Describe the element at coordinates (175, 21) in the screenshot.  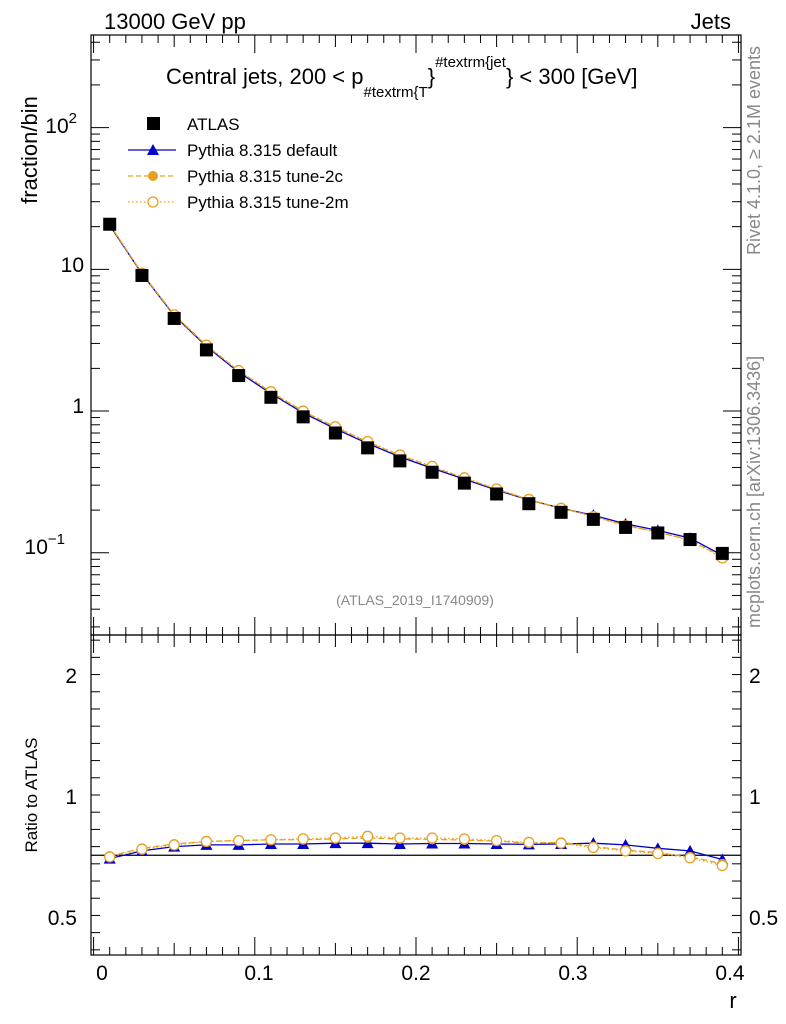
I see `header-energy-label: 13000 GeV pp` at that location.